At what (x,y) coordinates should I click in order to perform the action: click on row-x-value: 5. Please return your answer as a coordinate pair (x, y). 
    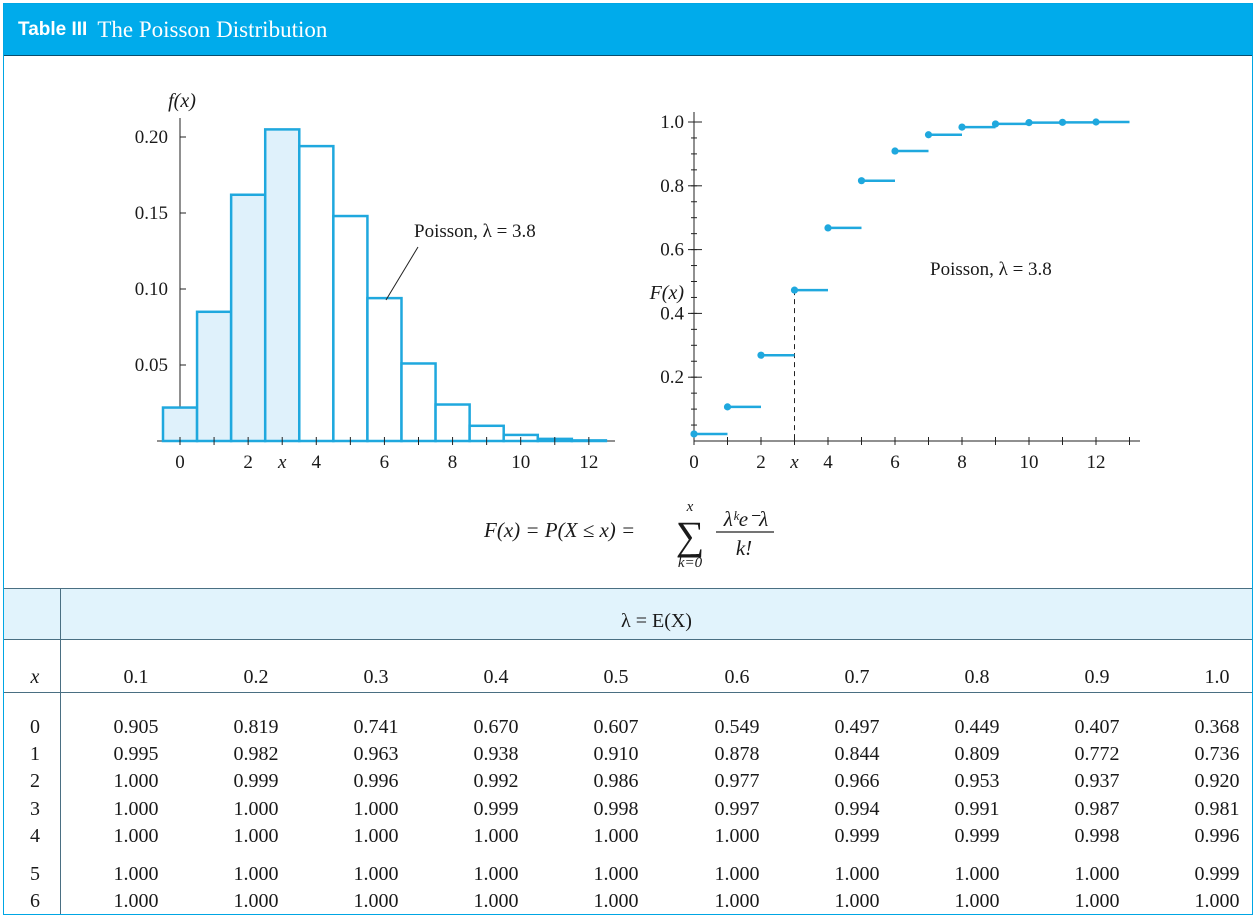
    Looking at the image, I should click on (35, 874).